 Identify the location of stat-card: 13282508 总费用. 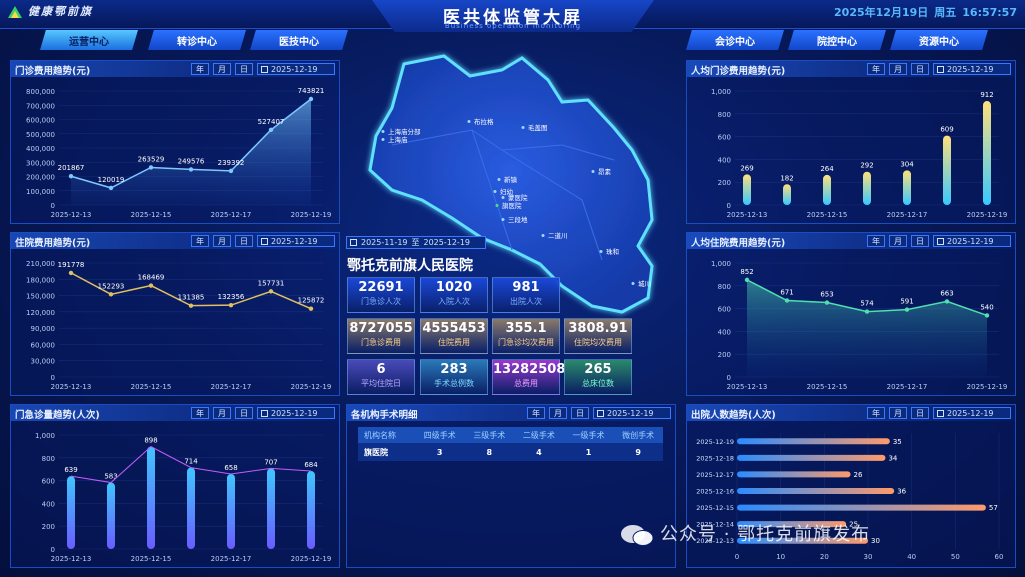
(529, 377).